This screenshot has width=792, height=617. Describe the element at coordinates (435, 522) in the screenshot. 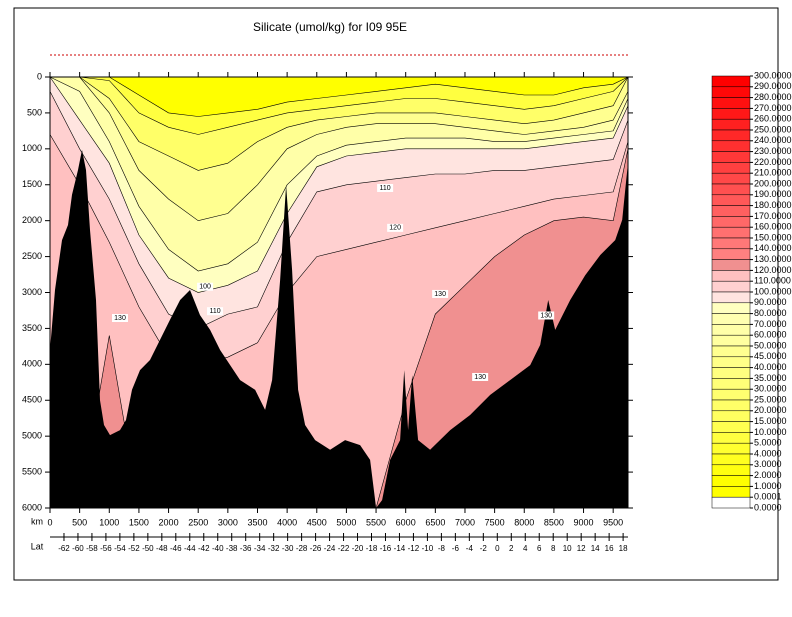

I see `x-tick-label: 6500` at that location.